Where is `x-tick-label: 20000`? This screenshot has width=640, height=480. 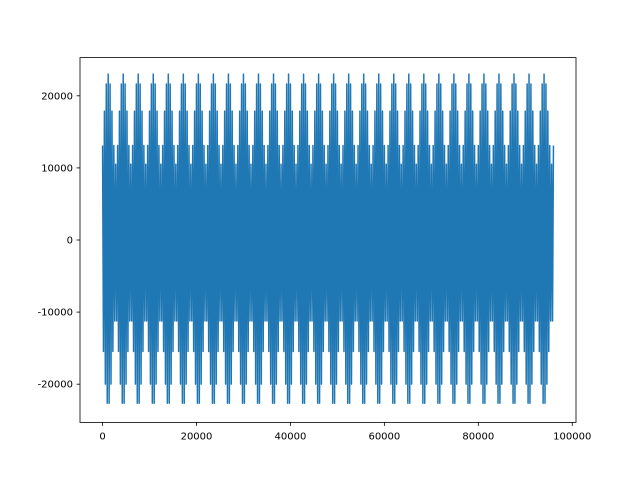 x-tick-label: 20000 is located at coordinates (197, 436).